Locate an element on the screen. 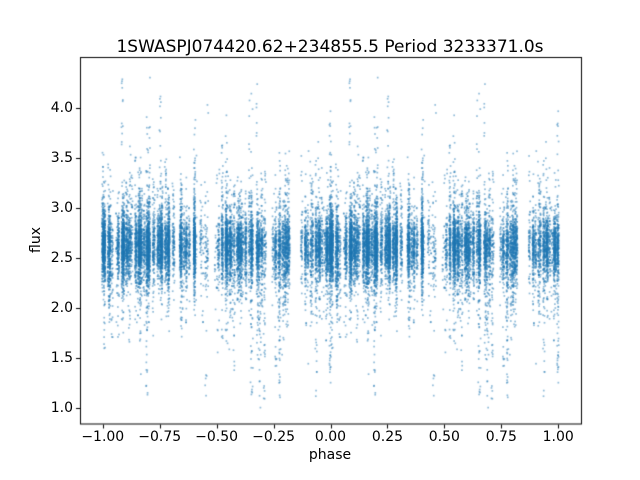 This screenshot has height=480, width=640. y-tick-label: 2.0 is located at coordinates (61, 307).